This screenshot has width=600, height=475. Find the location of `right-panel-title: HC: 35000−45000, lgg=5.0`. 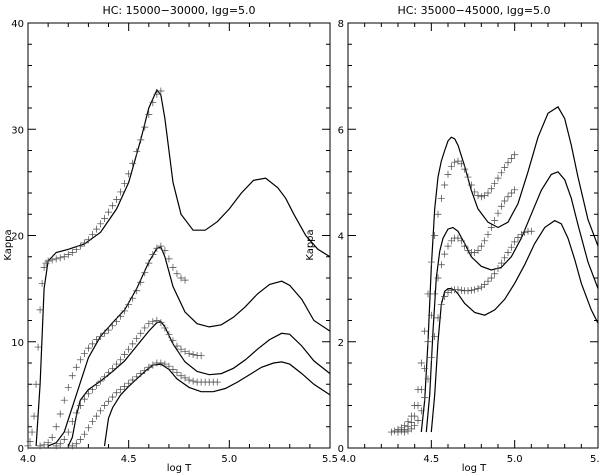

right-panel-title: HC: 35000−45000, lgg=5.0 is located at coordinates (473, 10).